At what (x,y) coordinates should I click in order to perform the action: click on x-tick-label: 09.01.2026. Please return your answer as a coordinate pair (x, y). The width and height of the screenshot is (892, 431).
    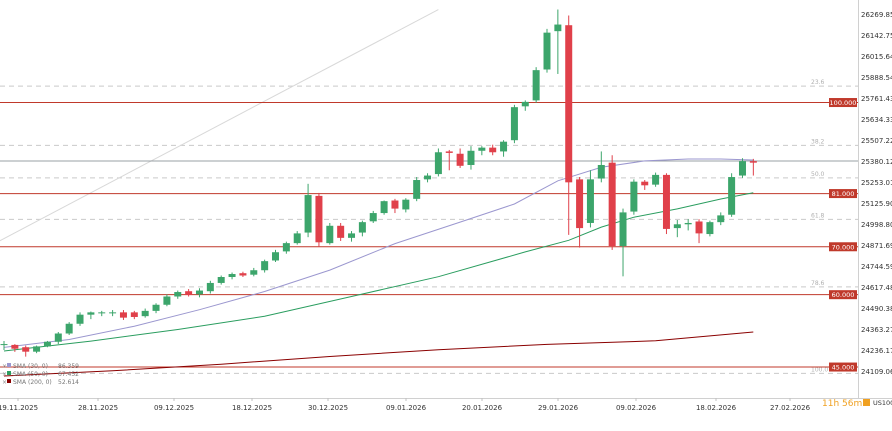
    Looking at the image, I should click on (406, 408).